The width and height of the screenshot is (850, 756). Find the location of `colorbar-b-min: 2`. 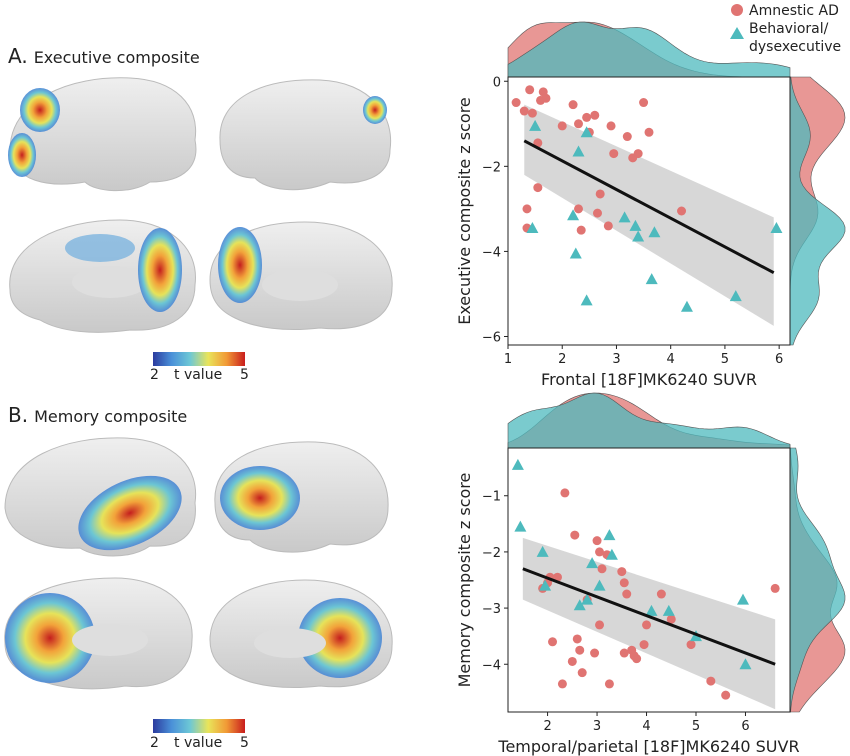

colorbar-b-min: 2 is located at coordinates (154, 743).